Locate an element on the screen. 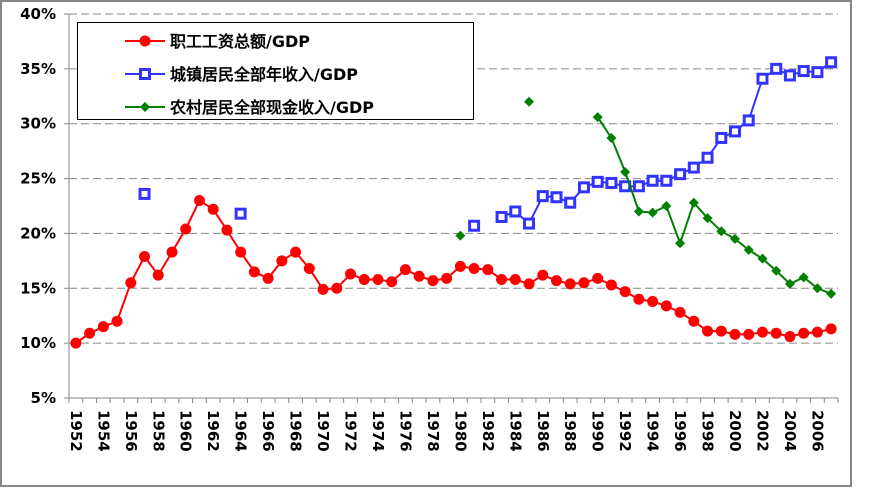 The image size is (870, 500). x-tick-label: 1994 is located at coordinates (653, 431).